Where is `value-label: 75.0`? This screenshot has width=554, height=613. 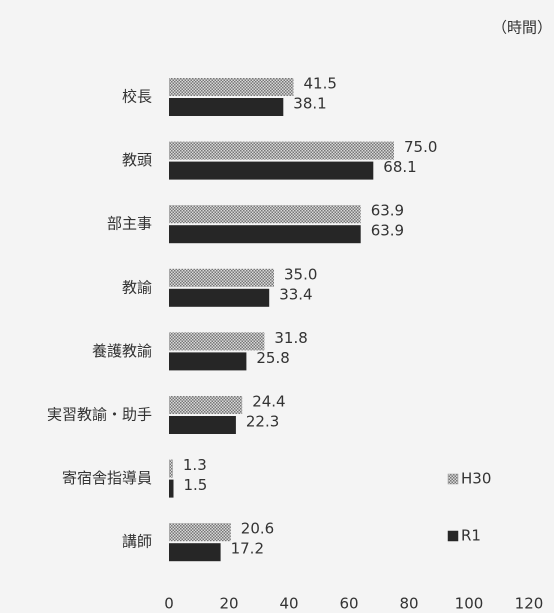 value-label: 75.0 is located at coordinates (420, 147).